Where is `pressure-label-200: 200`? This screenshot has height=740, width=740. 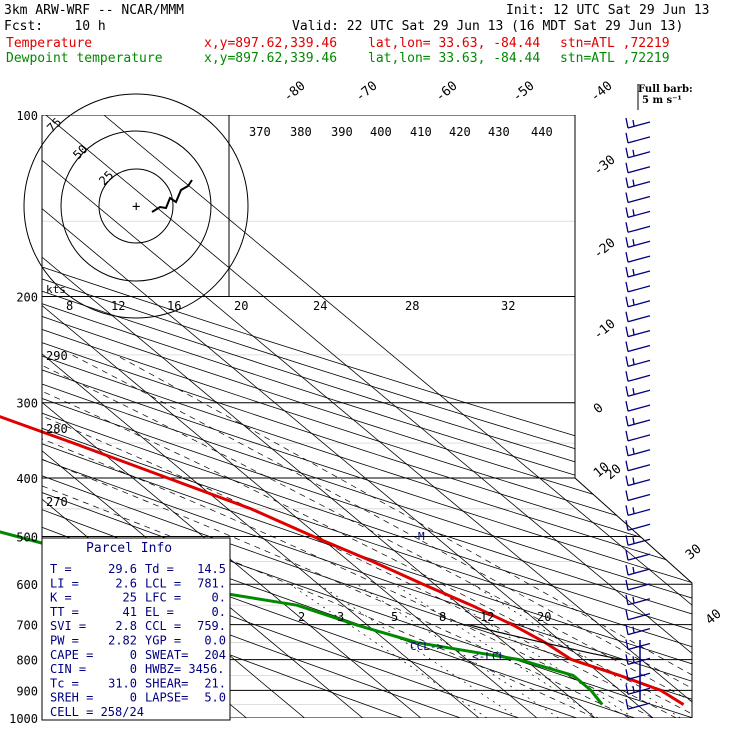 pressure-label-200: 200 is located at coordinates (27, 298).